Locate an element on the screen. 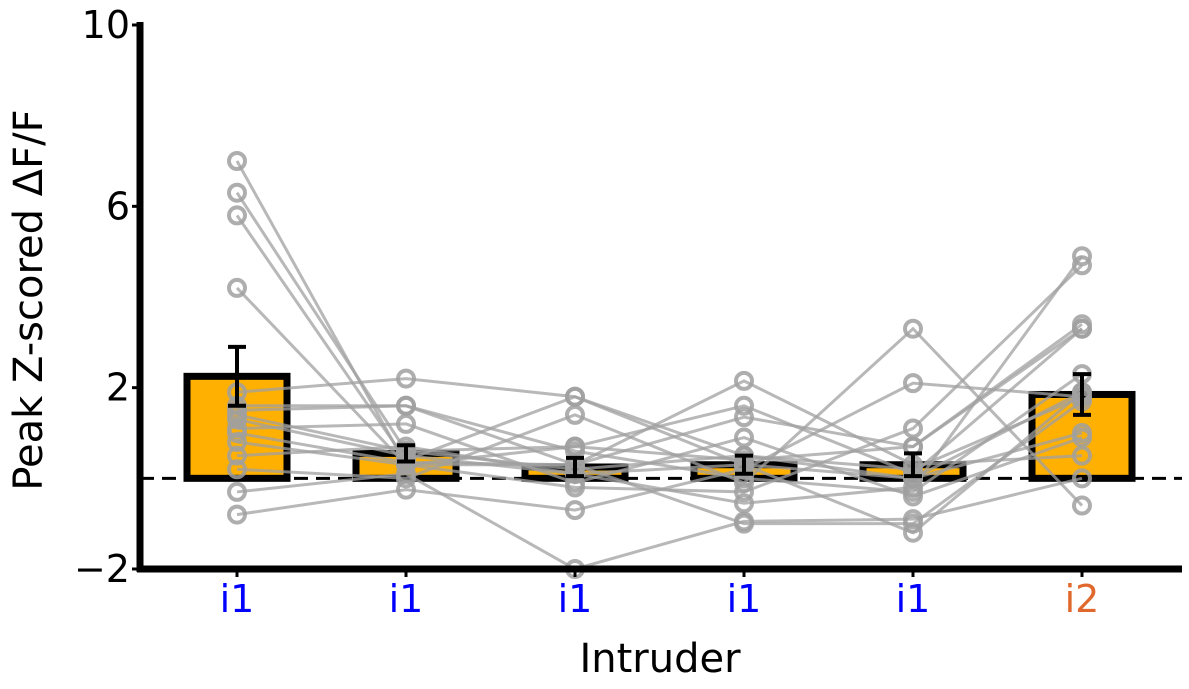  errors-layer is located at coordinates (659, 411).